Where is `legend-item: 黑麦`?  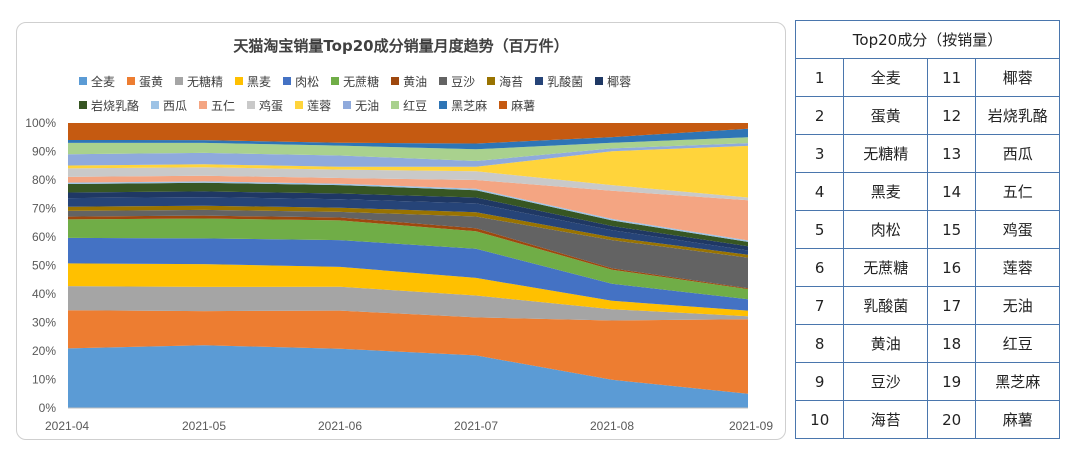
legend-item: 黑麦 is located at coordinates (253, 81).